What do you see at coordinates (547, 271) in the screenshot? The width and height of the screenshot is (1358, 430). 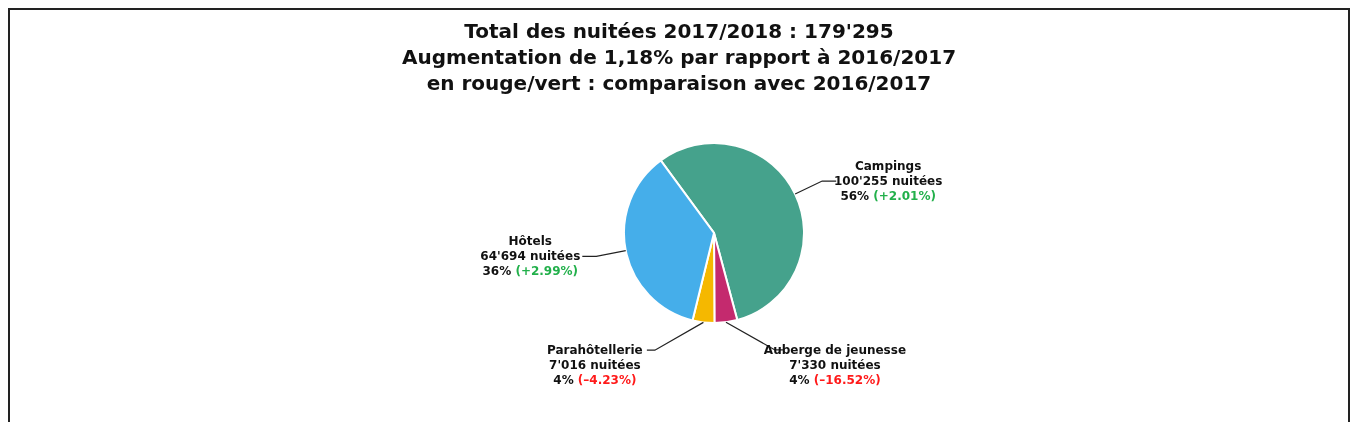 I see `text: (+2.99%)` at bounding box center [547, 271].